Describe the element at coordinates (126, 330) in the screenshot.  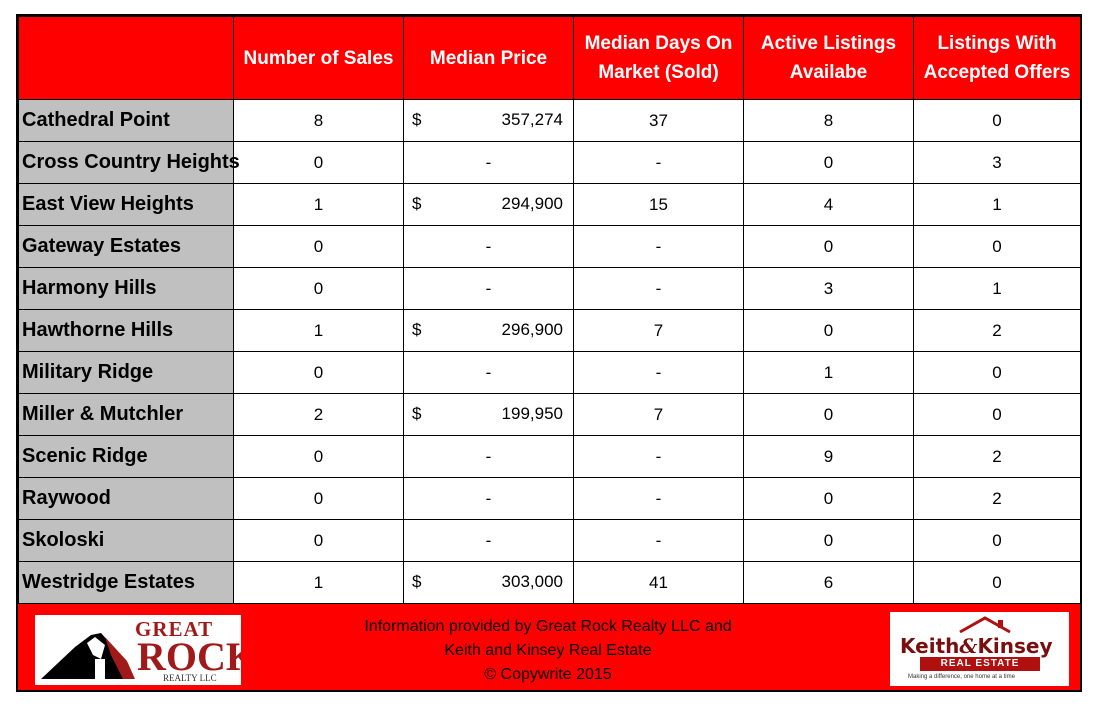
I see `neighborhood-name: Hawthorne Hills` at that location.